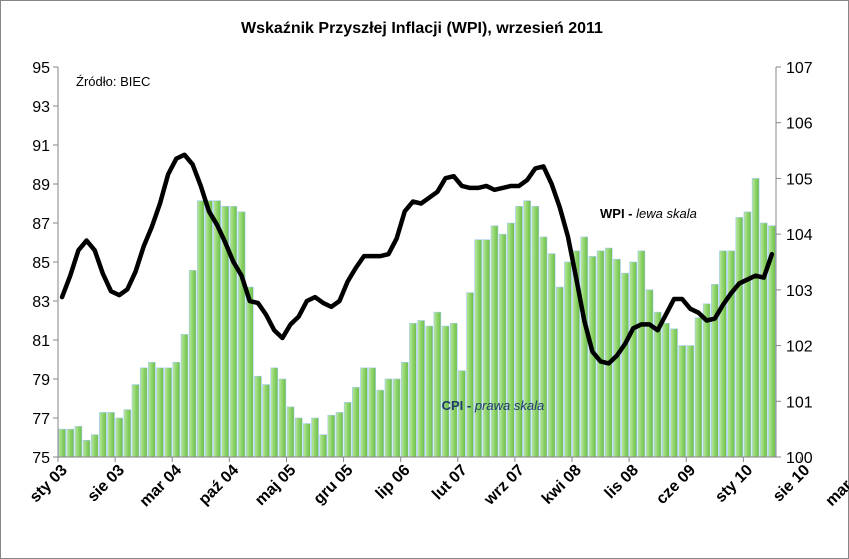  I want to click on right-tick-label: 100, so click(799, 458).